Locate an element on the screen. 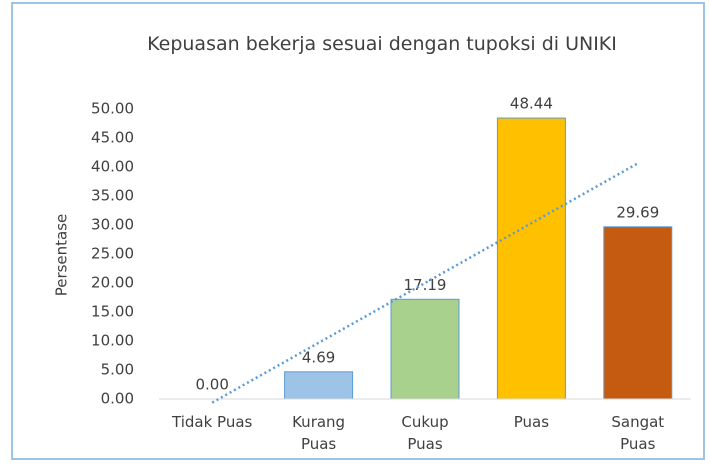  x-tick-label: Tidak Puas is located at coordinates (212, 422).